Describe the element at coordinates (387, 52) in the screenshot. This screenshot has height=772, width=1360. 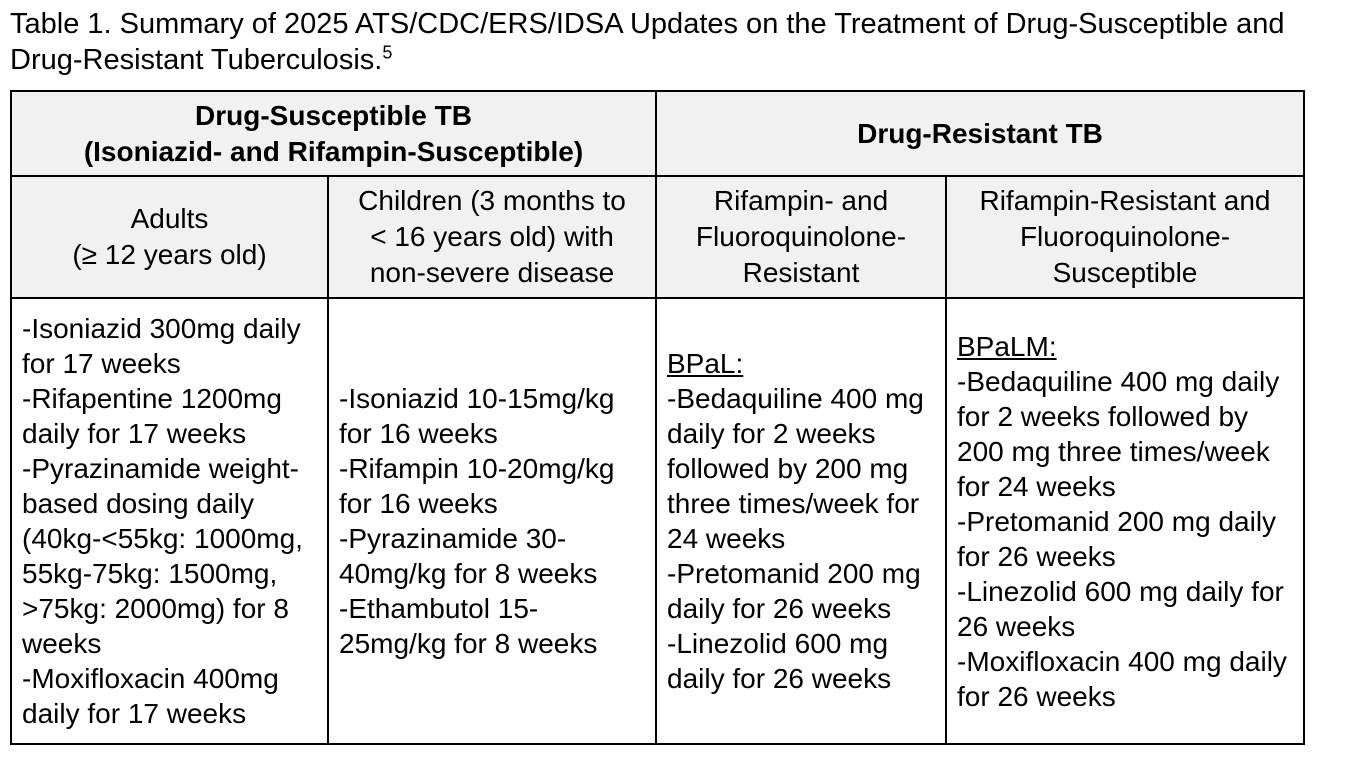
I see `caption-reference-superscript: 5` at that location.